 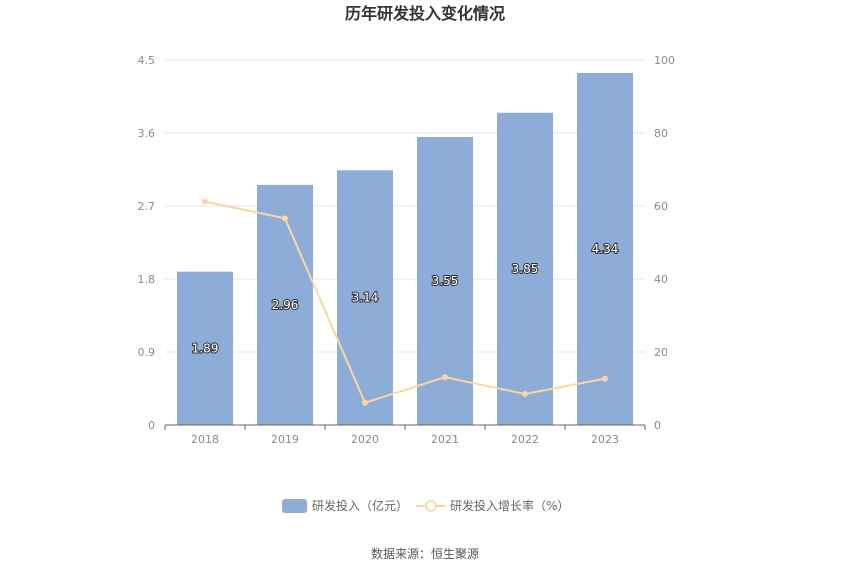 I want to click on legend-swatch-marker, so click(x=431, y=506).